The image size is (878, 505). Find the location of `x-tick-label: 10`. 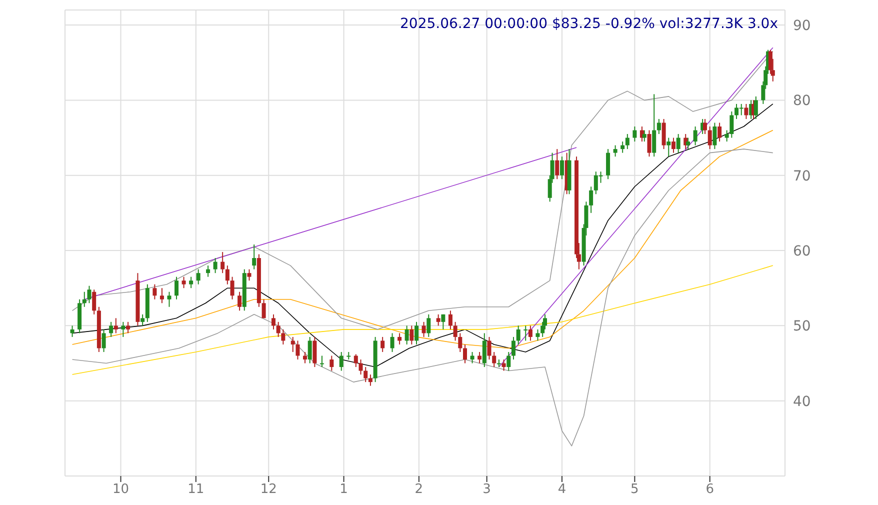

x-tick-label: 10 is located at coordinates (121, 490).